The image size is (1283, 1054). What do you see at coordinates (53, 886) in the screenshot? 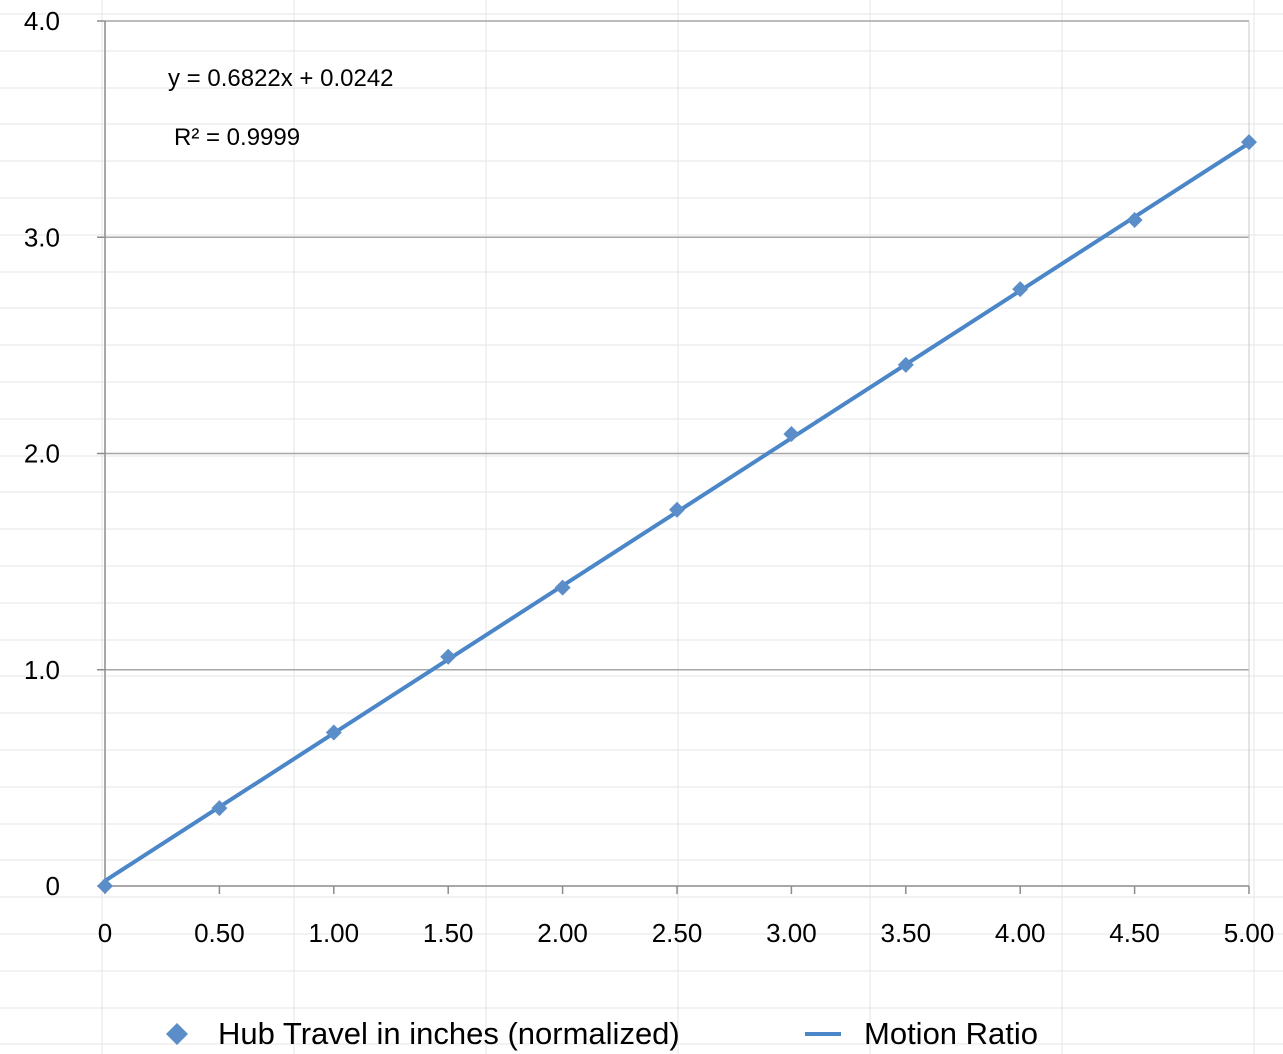
I see `y-tick-label: 0` at bounding box center [53, 886].